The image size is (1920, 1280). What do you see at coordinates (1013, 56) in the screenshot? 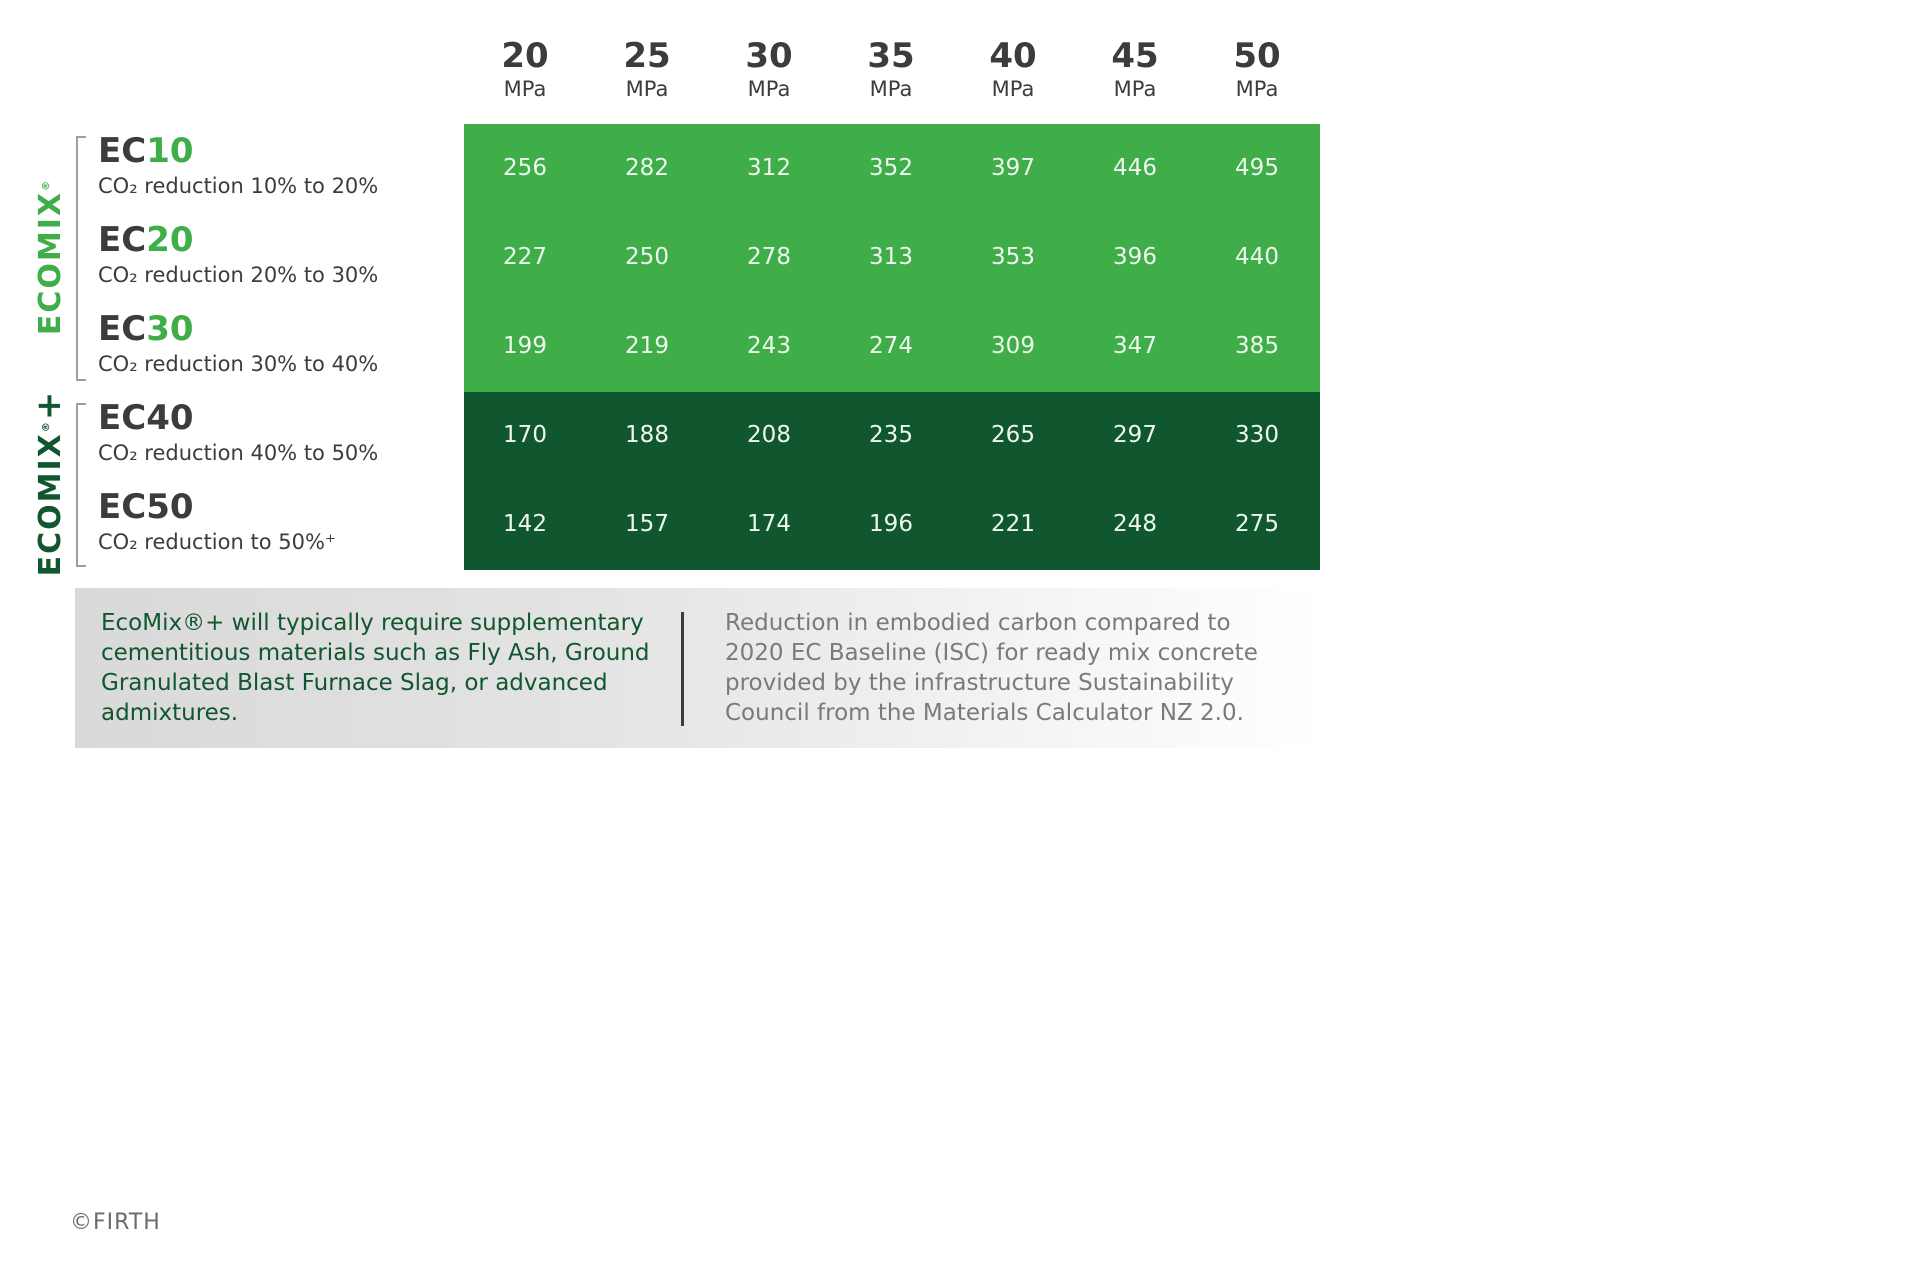
I see `column-strength: 40` at bounding box center [1013, 56].